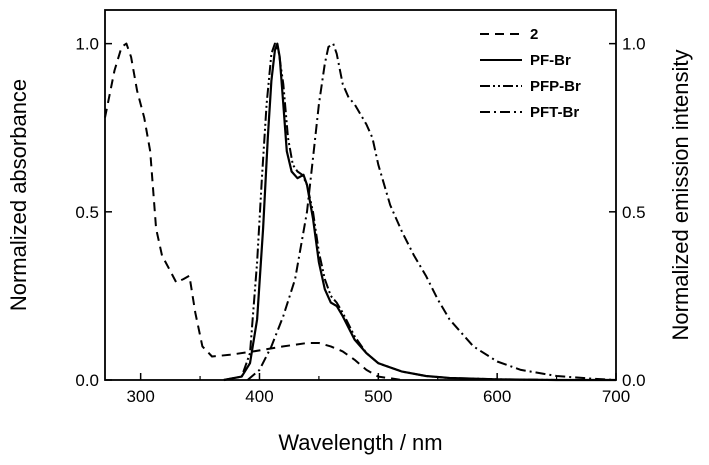  I want to click on legend-label: PFP-Br, so click(555, 86).